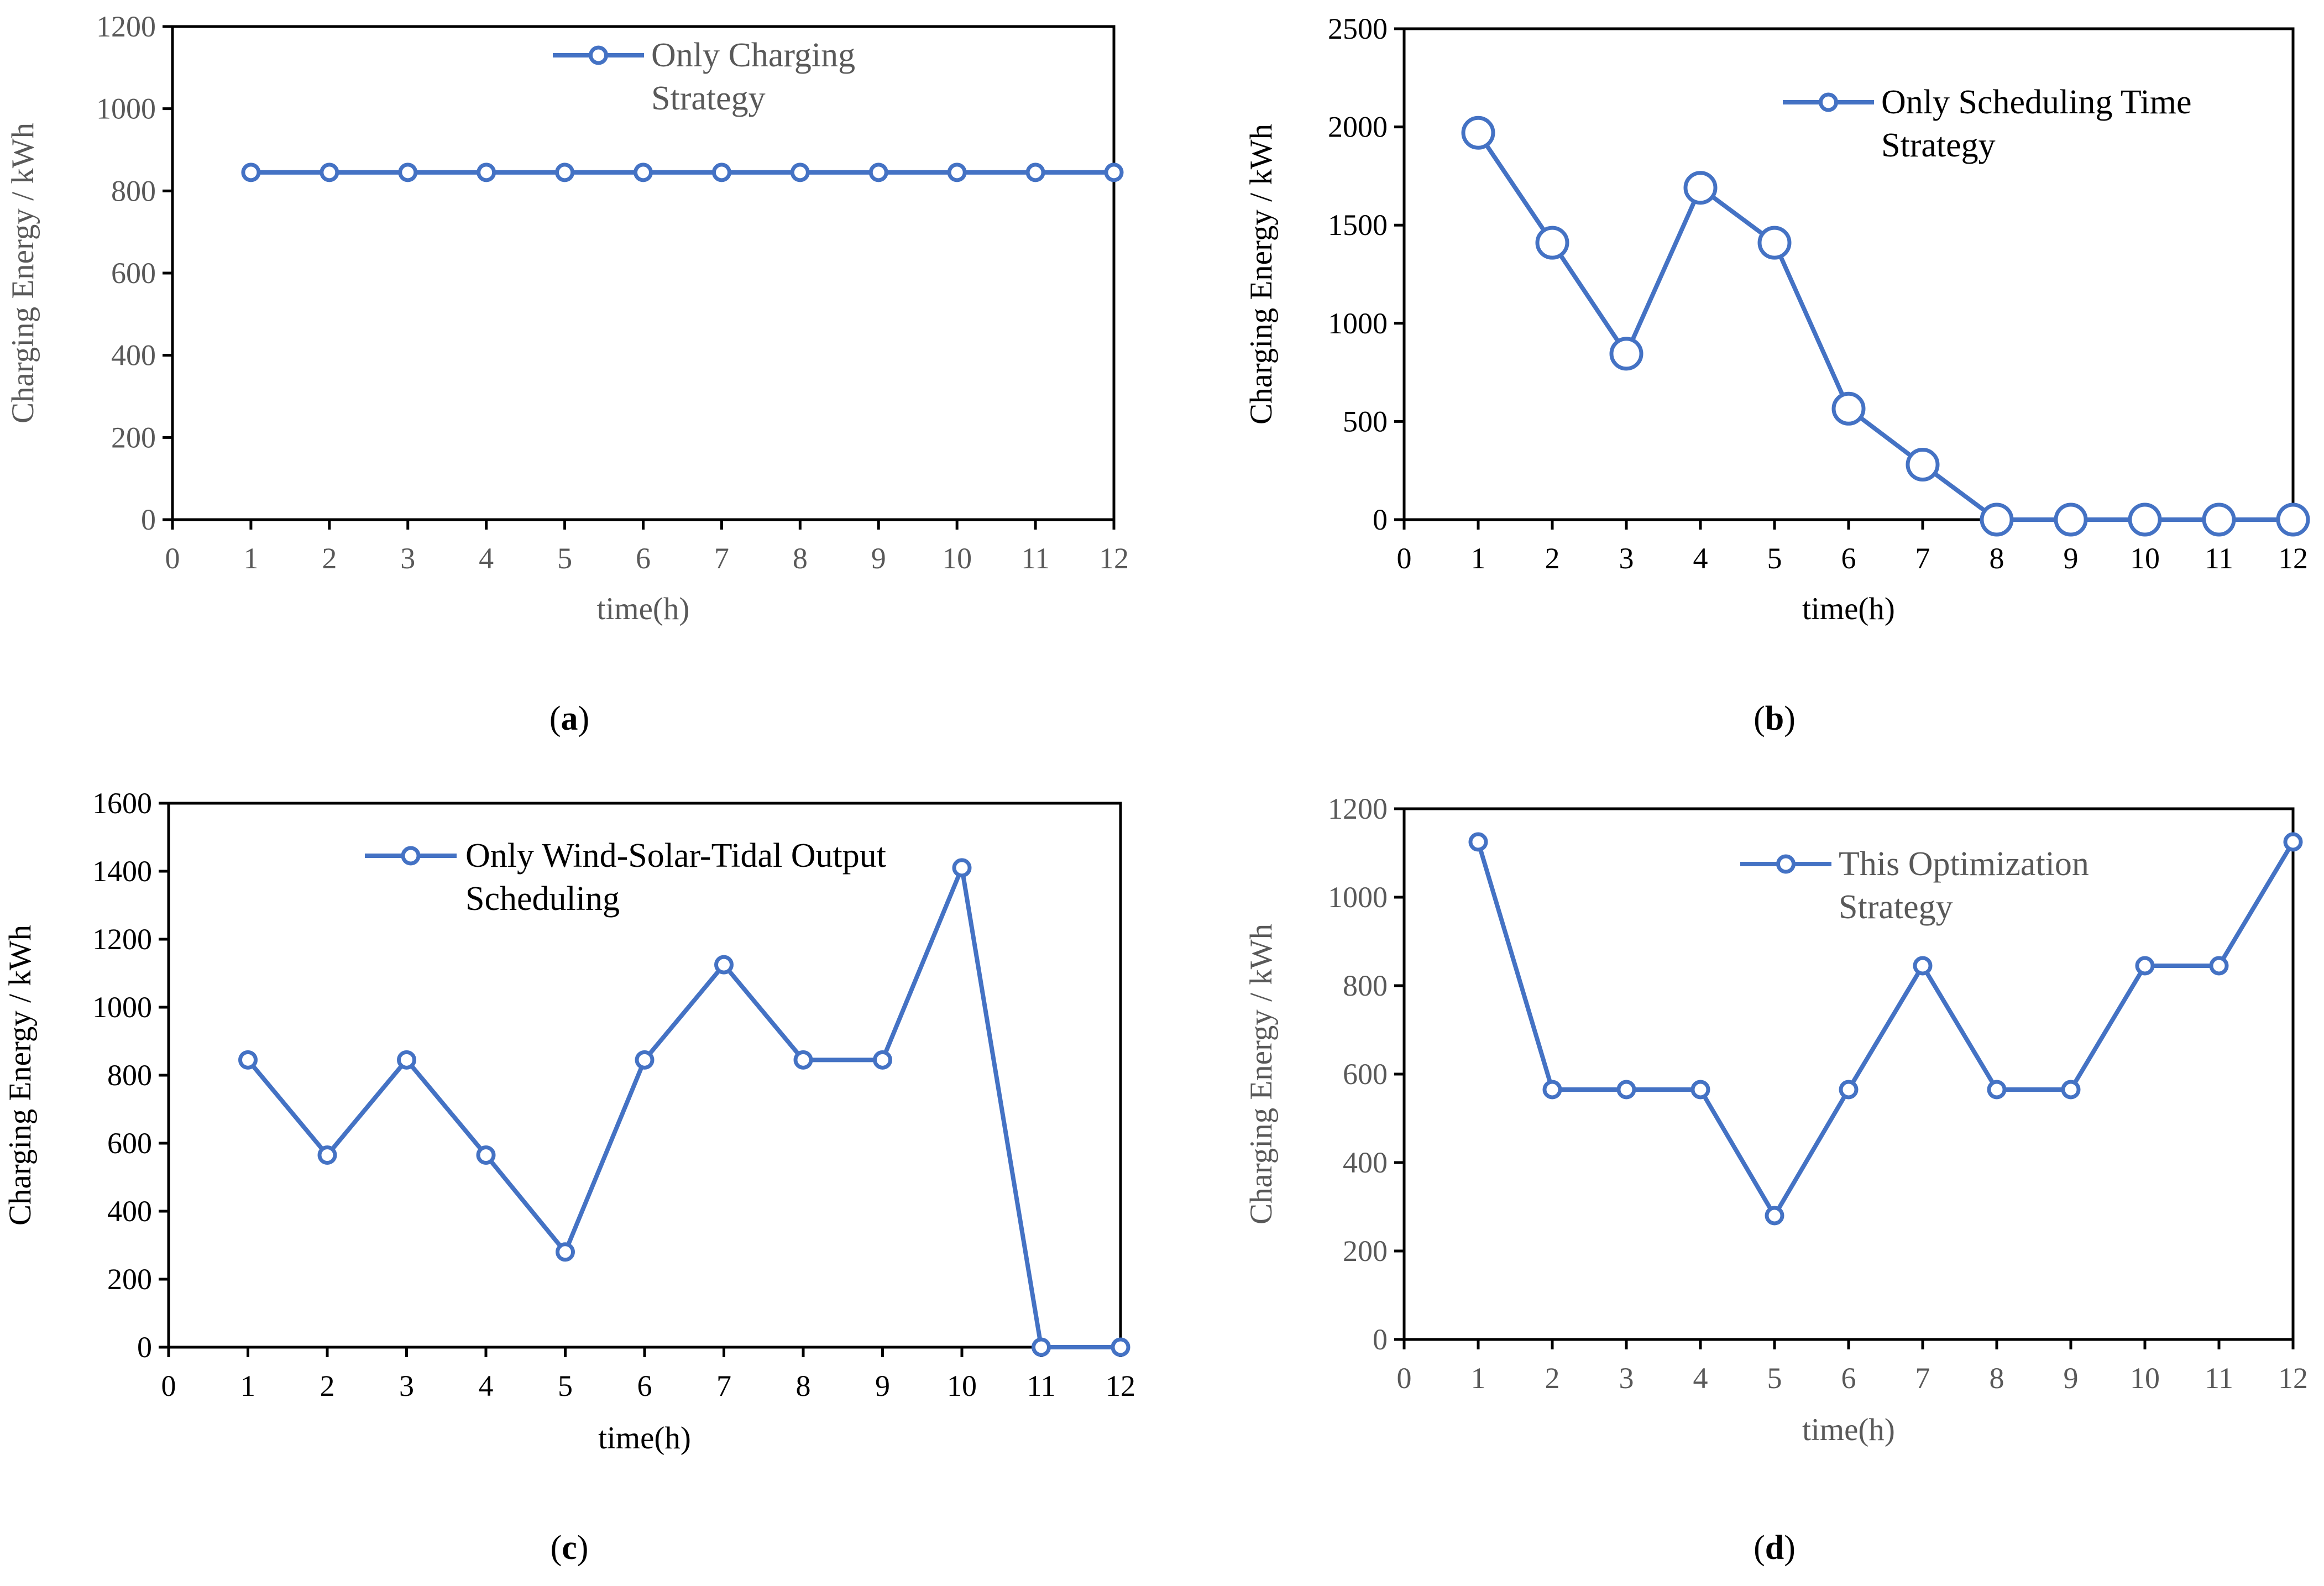  What do you see at coordinates (1358, 225) in the screenshot?
I see `y-tick-label: 1500` at bounding box center [1358, 225].